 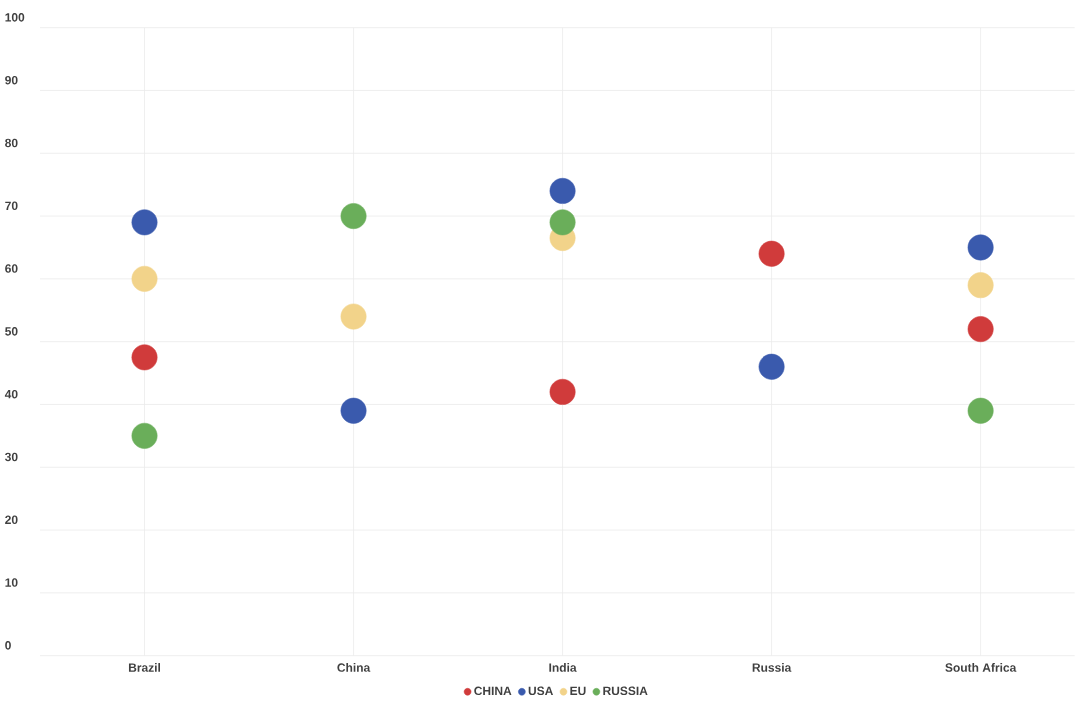 I want to click on legend-label: USA, so click(x=541, y=691).